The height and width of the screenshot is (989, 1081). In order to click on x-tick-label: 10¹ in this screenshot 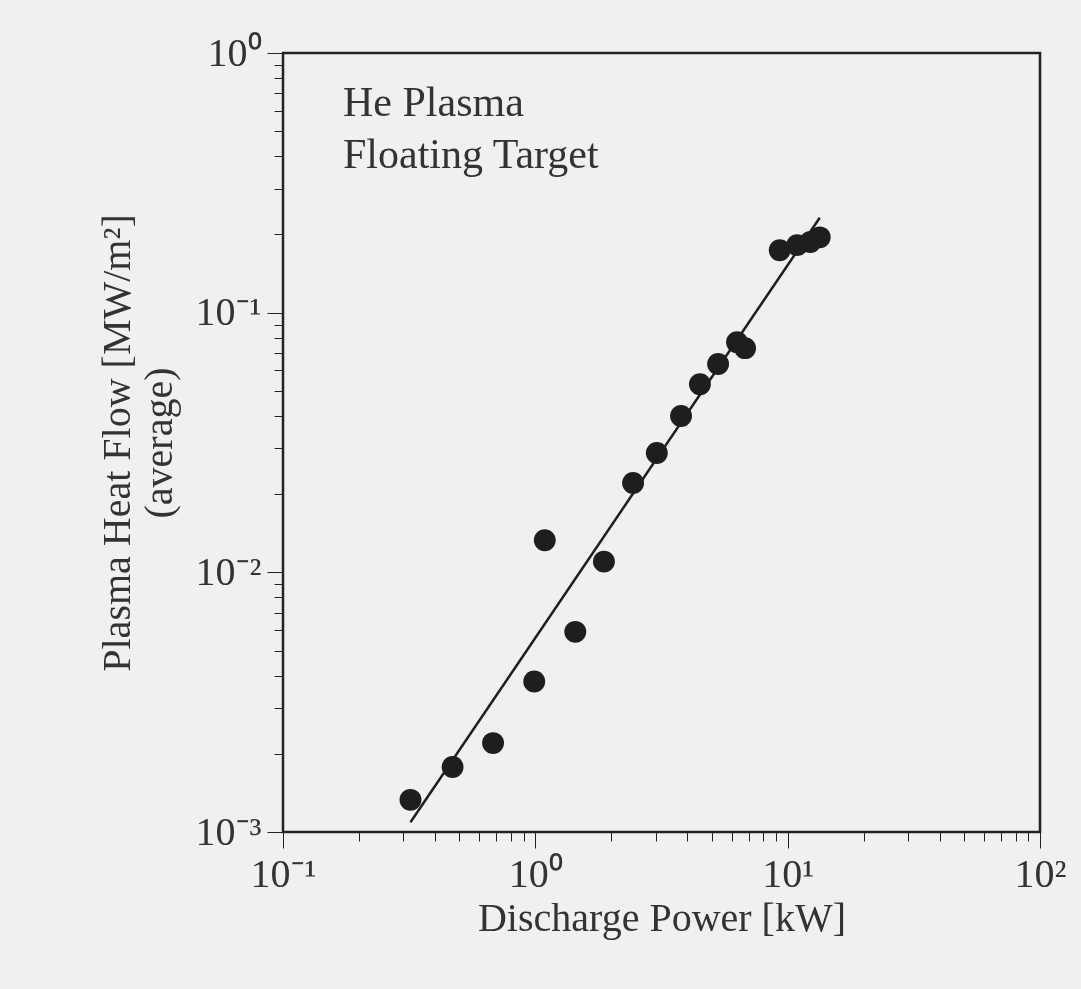, I will do `click(788, 873)`.